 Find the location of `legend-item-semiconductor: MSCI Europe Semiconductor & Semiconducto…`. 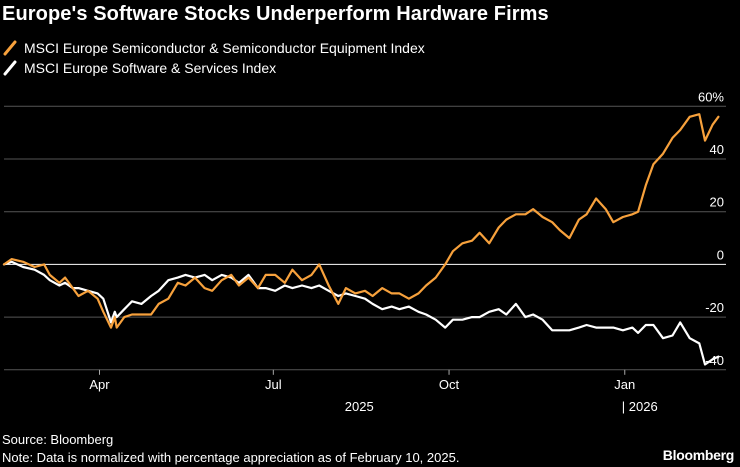

legend-item-semiconductor: MSCI Europe Semiconductor & Semiconducto… is located at coordinates (213, 48).